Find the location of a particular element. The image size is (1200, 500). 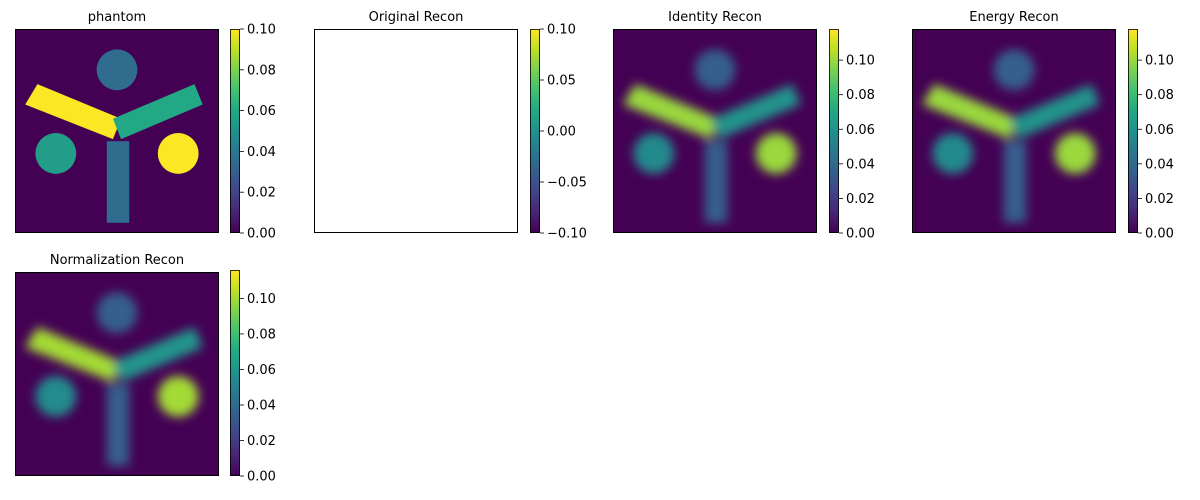

panel-1: phantom 0.00 0.02 0.04 0.06 0.08 0.10 is located at coordinates (145, 126).